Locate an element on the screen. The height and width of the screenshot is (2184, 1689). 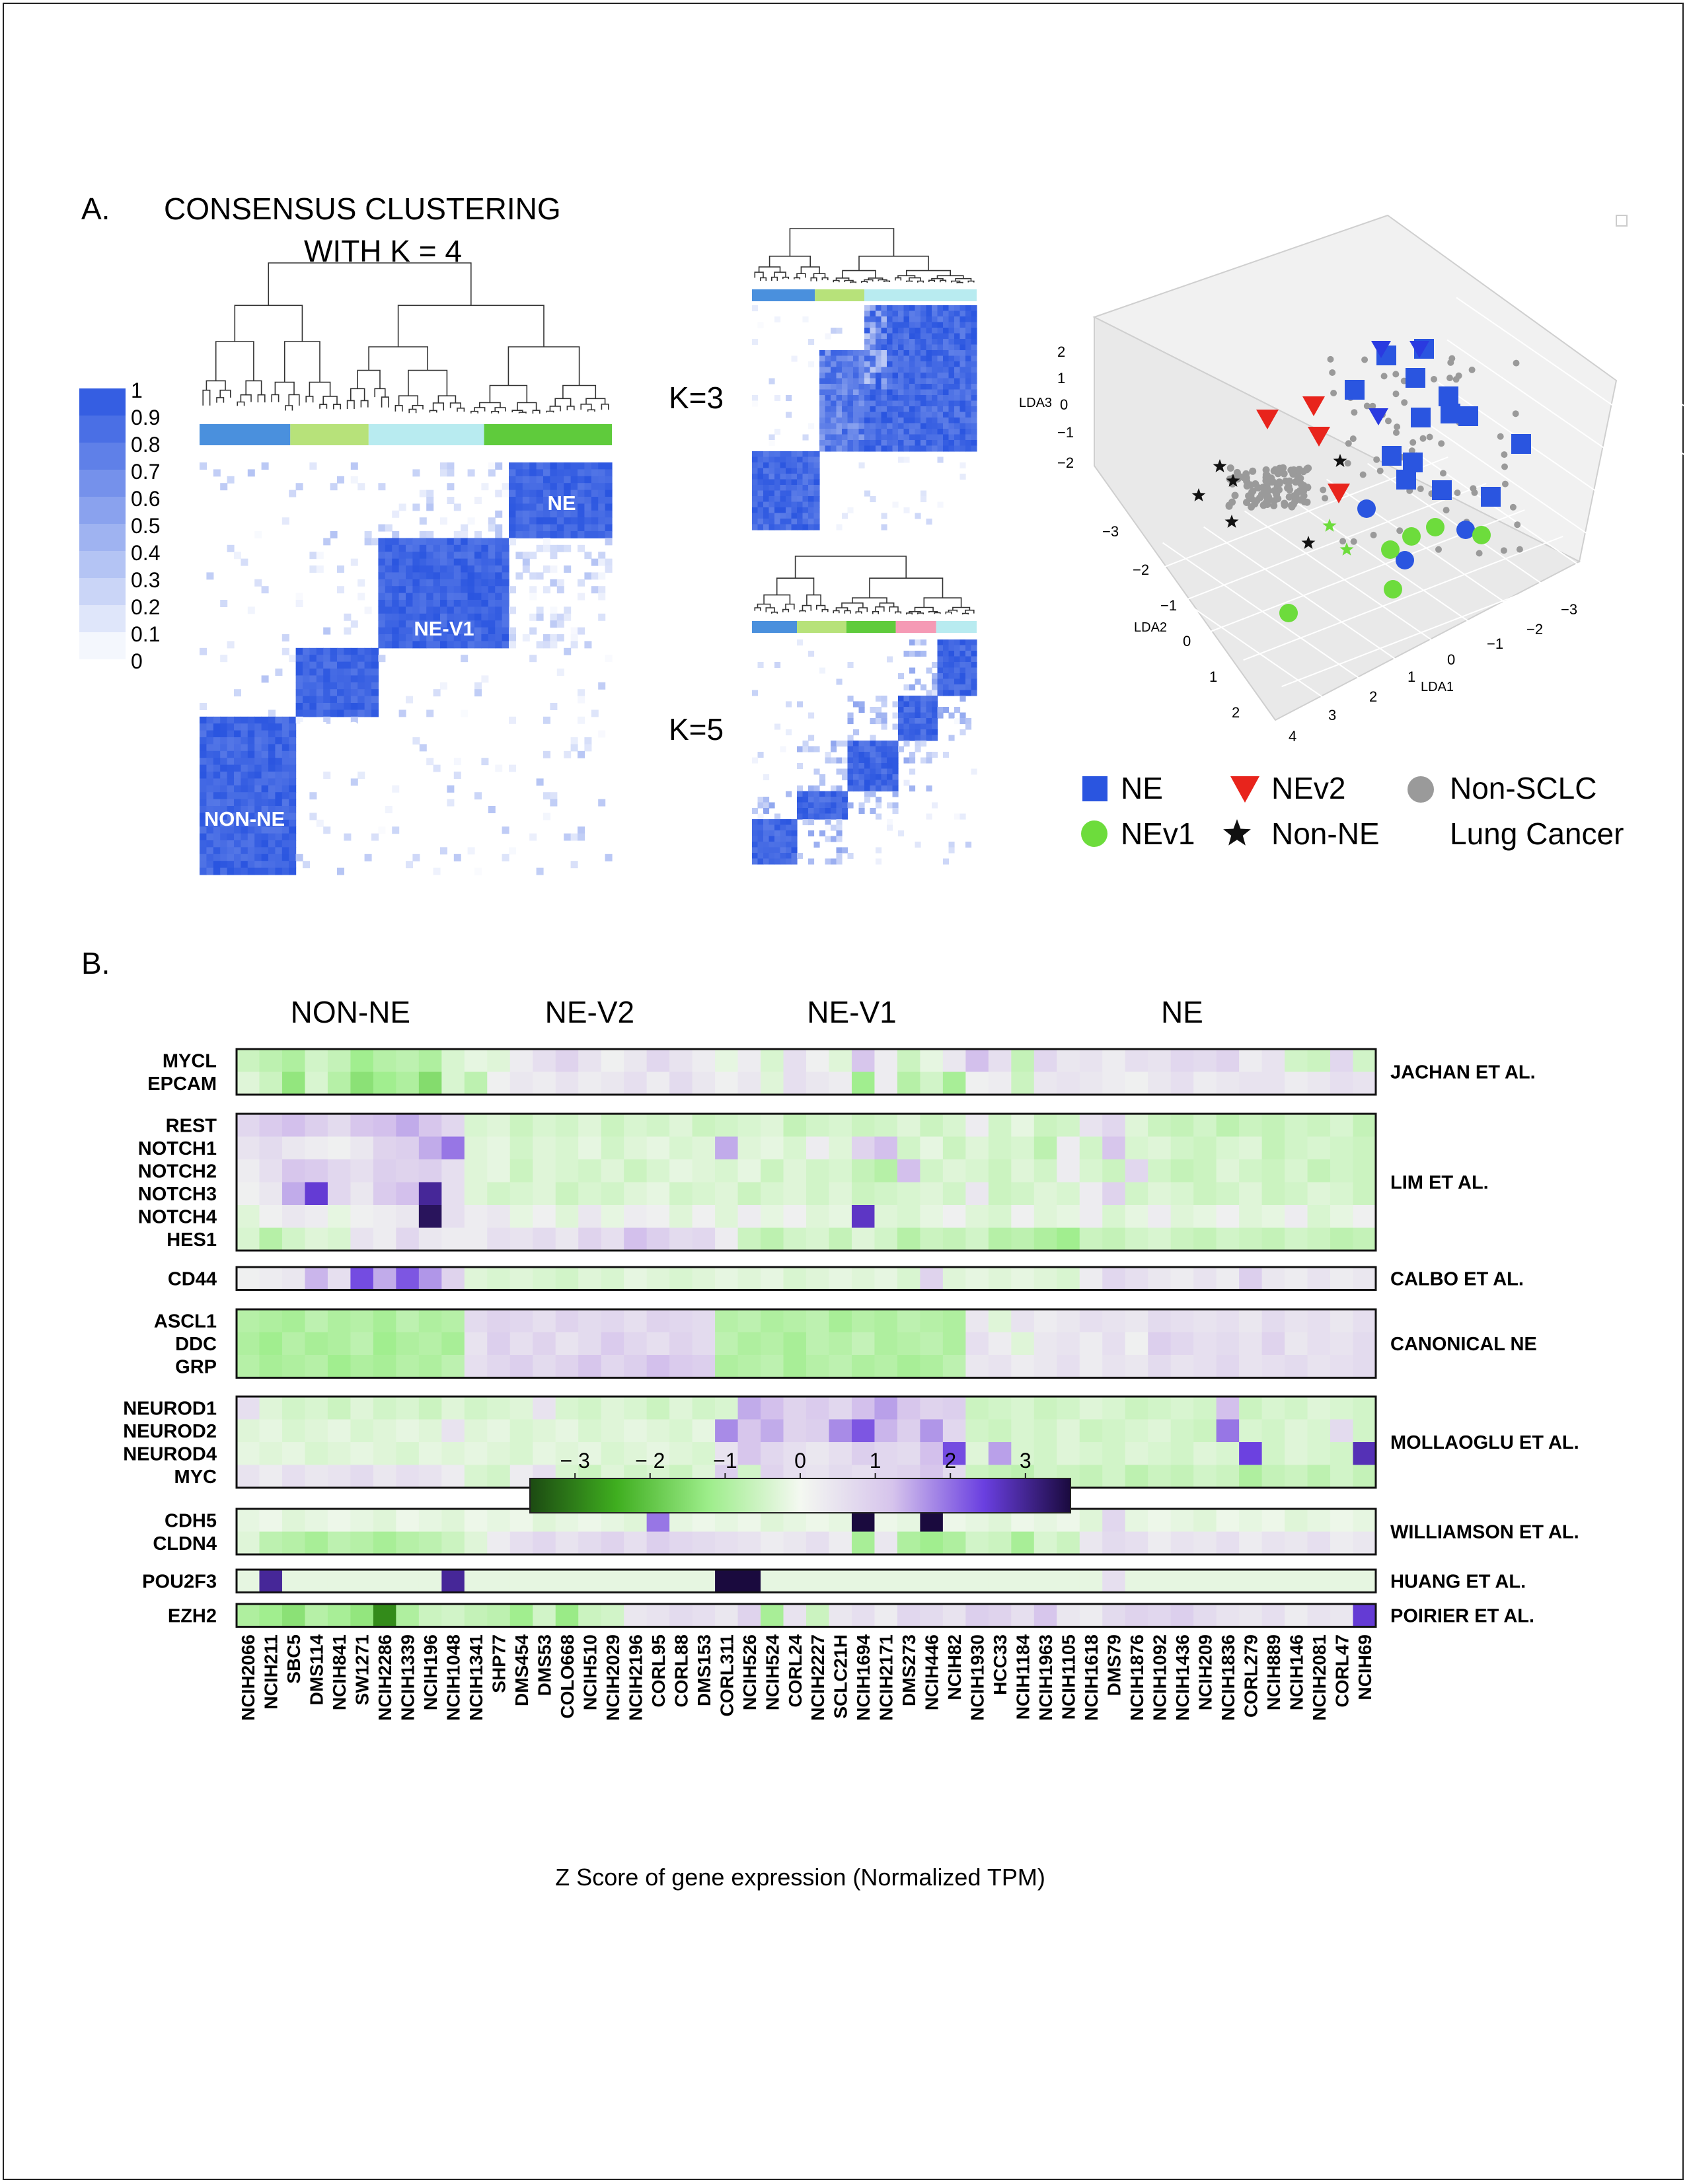
gene-label: NEUROD1 is located at coordinates (170, 1408).